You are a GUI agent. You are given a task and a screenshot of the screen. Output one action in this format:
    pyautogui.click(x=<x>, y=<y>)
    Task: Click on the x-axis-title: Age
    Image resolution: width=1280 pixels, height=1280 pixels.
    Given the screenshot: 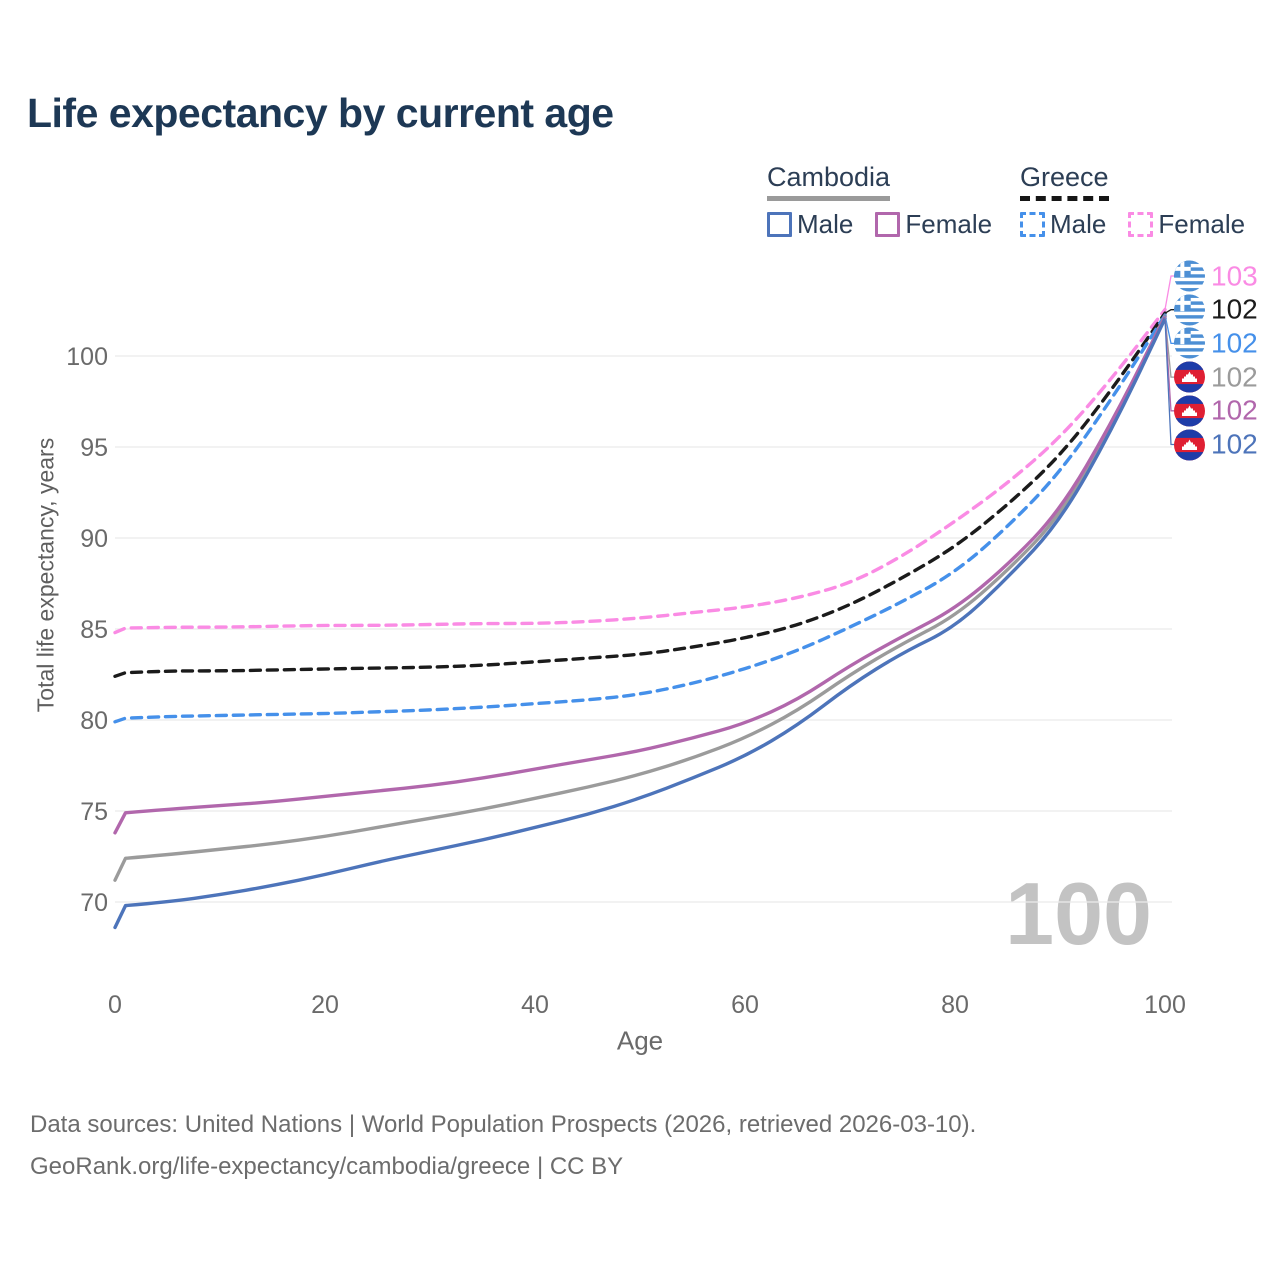 What is the action you would take?
    pyautogui.click(x=640, y=1040)
    